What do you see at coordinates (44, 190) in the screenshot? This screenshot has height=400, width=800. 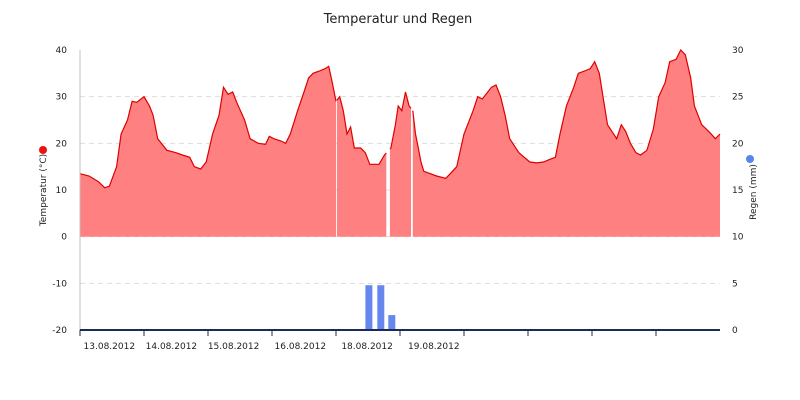 I see `y-left-axis-title: Temperatur (°C)` at bounding box center [44, 190].